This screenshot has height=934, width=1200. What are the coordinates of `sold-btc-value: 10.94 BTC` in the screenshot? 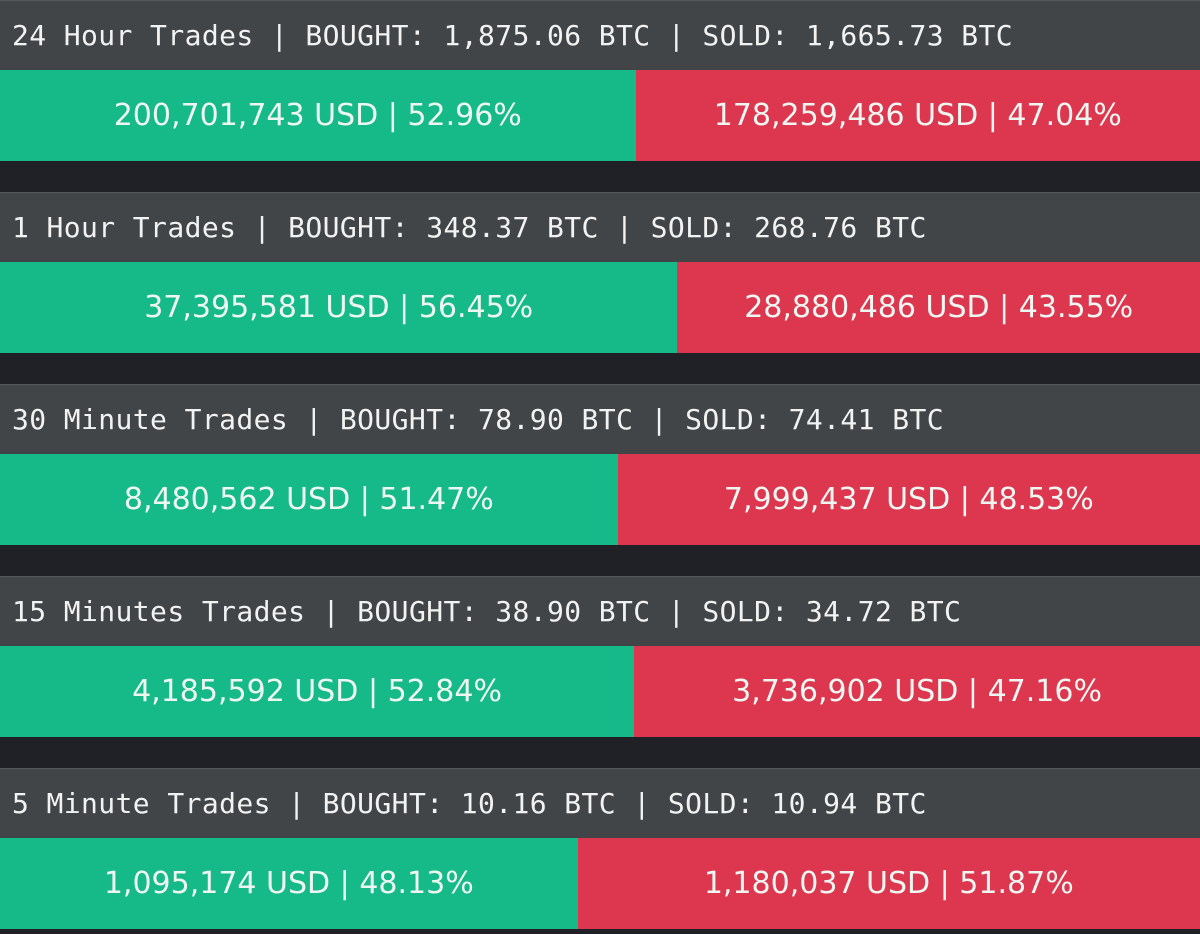 It's located at (849, 803).